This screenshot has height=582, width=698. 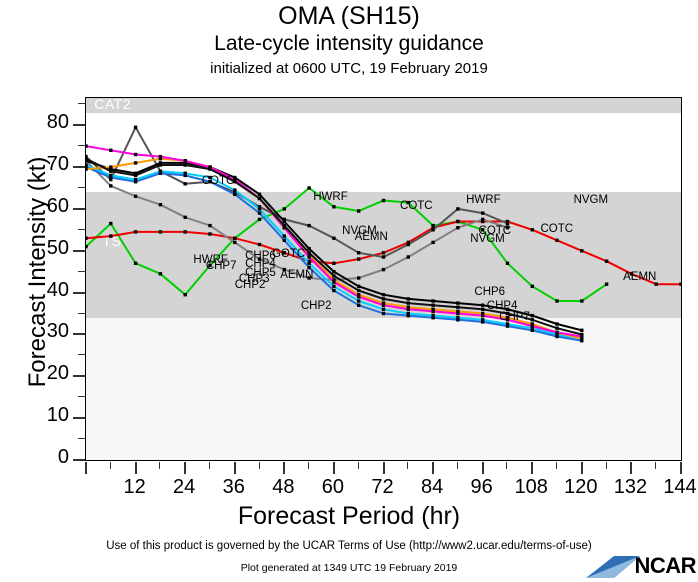 What do you see at coordinates (680, 487) in the screenshot?
I see `x-tick-label-144: 144` at bounding box center [680, 487].